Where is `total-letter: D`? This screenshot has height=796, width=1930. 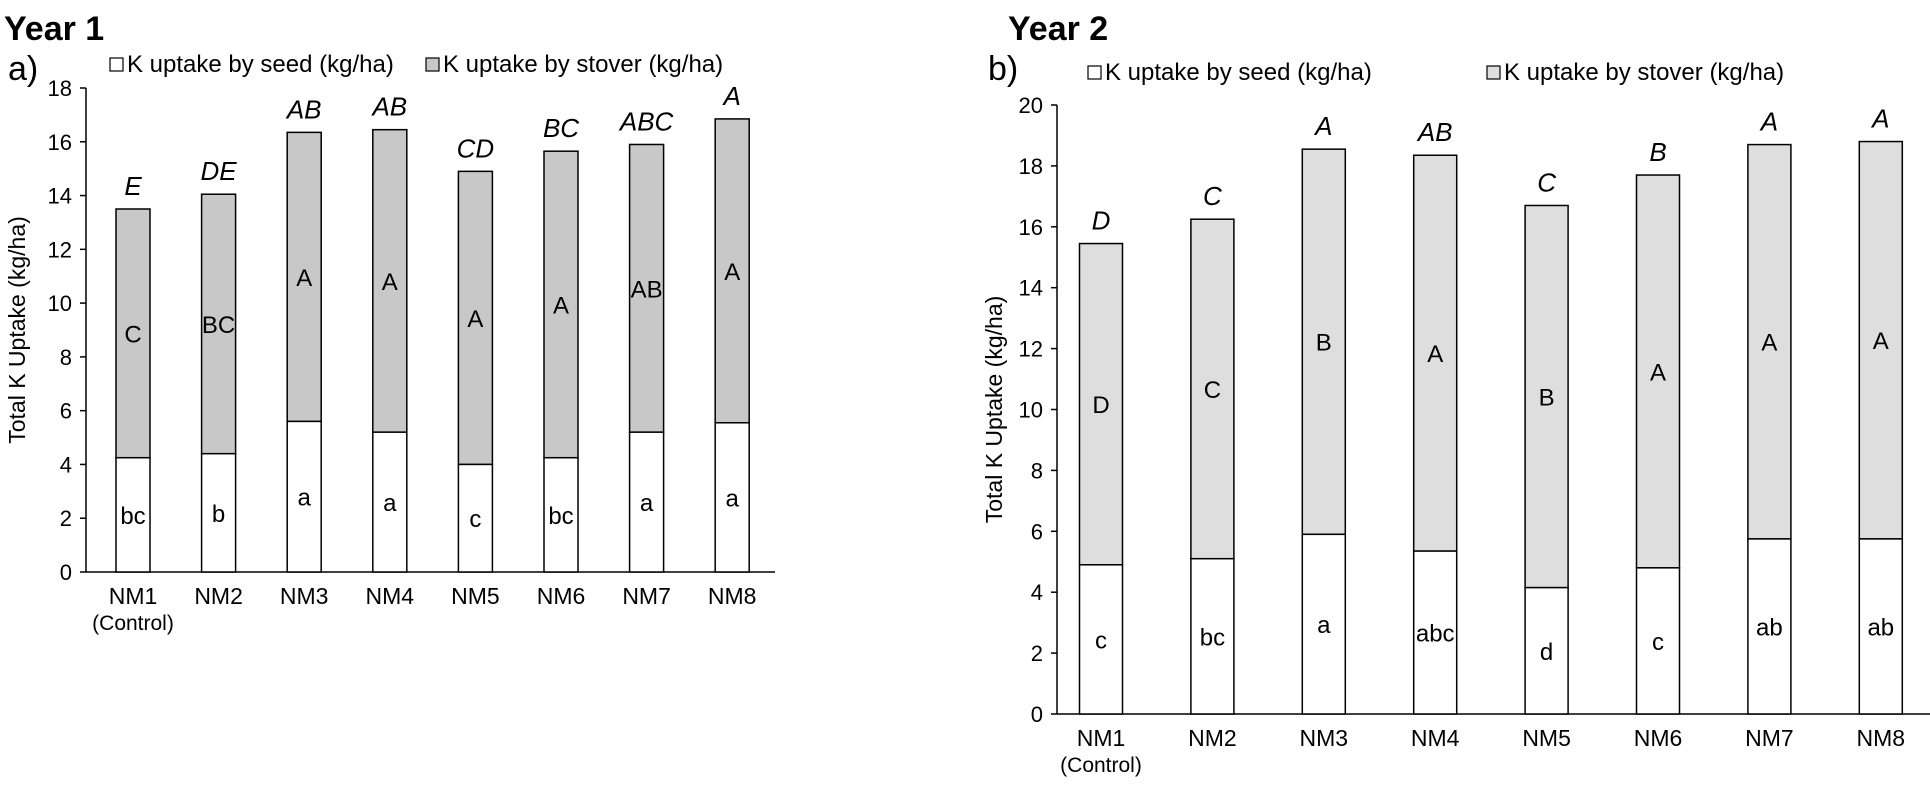
total-letter: D is located at coordinates (1101, 221).